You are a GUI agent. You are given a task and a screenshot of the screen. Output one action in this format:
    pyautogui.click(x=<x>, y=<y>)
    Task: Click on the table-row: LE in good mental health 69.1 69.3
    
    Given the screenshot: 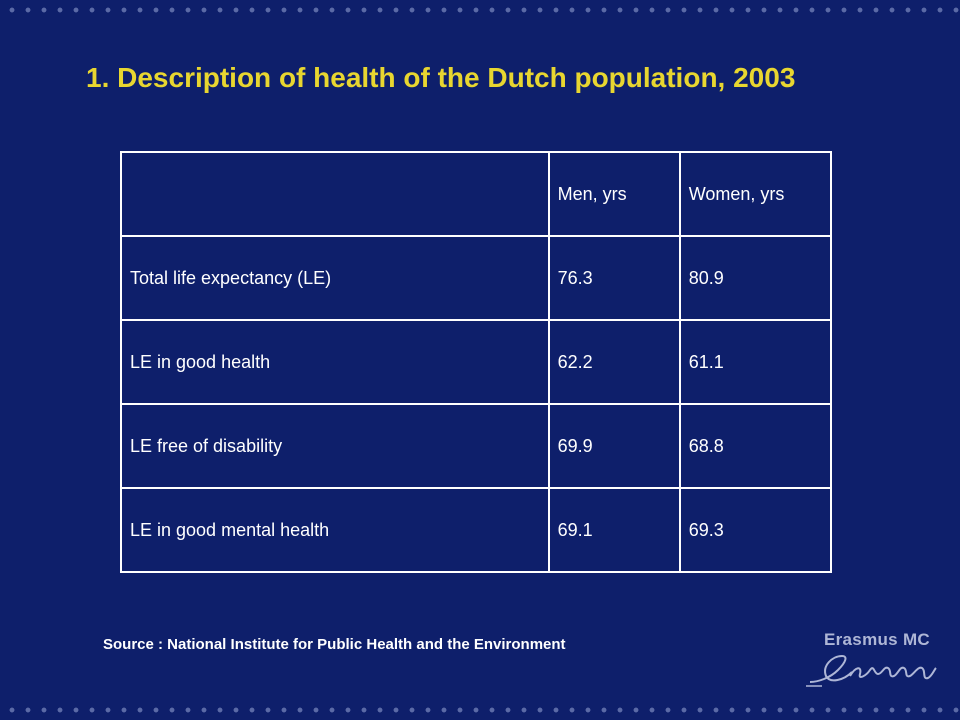 What is the action you would take?
    pyautogui.click(x=476, y=530)
    